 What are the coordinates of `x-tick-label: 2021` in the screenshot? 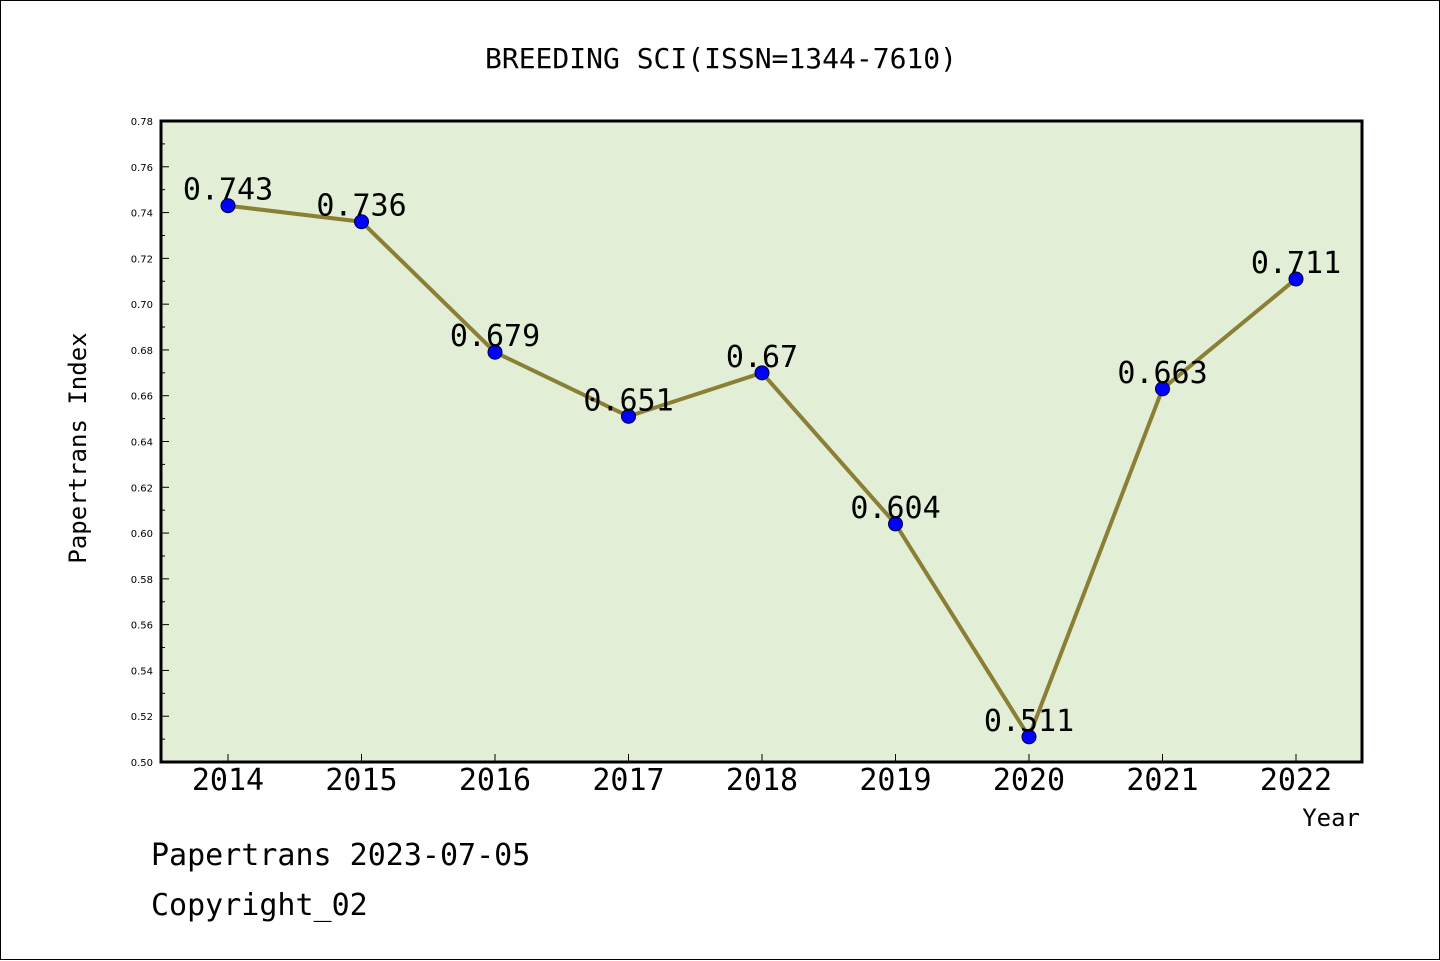 It's located at (1162, 780).